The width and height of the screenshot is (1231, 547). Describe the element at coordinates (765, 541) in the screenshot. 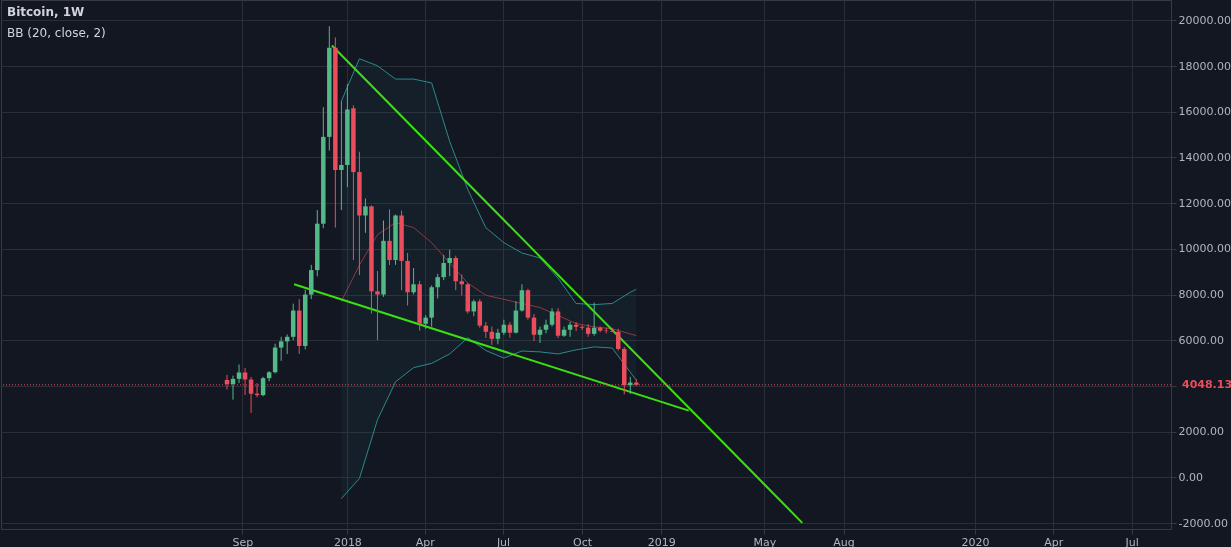

I see `x-tick-label: May` at that location.